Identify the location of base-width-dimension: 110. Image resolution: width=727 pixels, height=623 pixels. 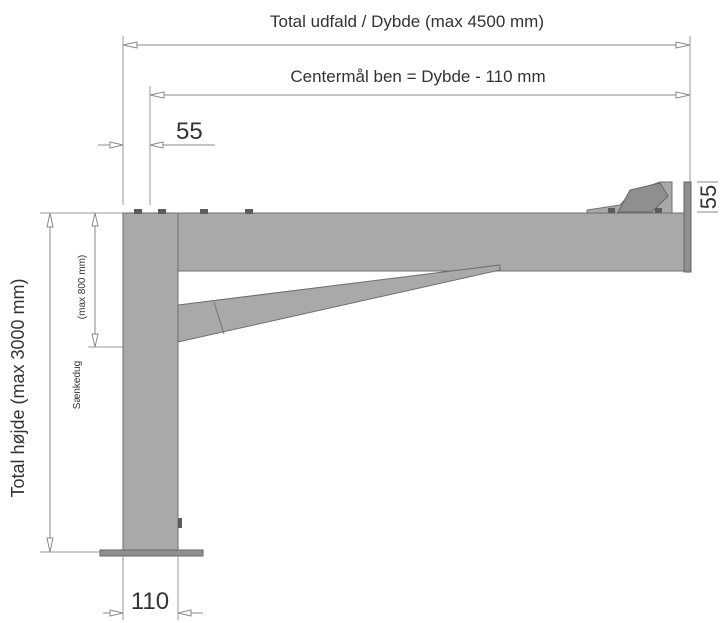
(153, 588).